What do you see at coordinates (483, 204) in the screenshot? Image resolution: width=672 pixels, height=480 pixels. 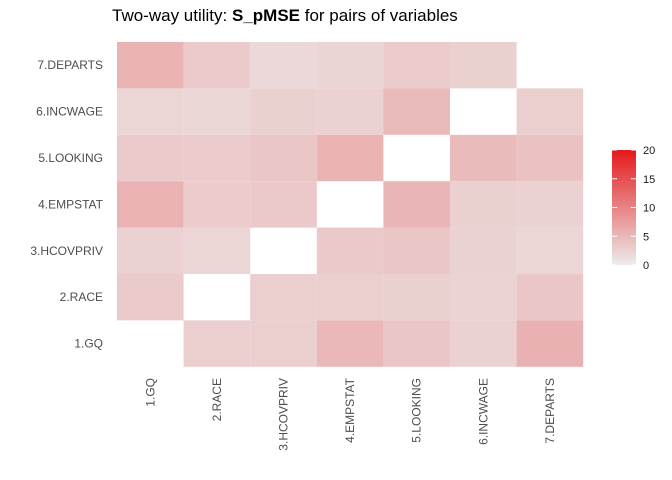 I see `heatmap-cell-6.INCWAGE-4.EMPSTAT` at bounding box center [483, 204].